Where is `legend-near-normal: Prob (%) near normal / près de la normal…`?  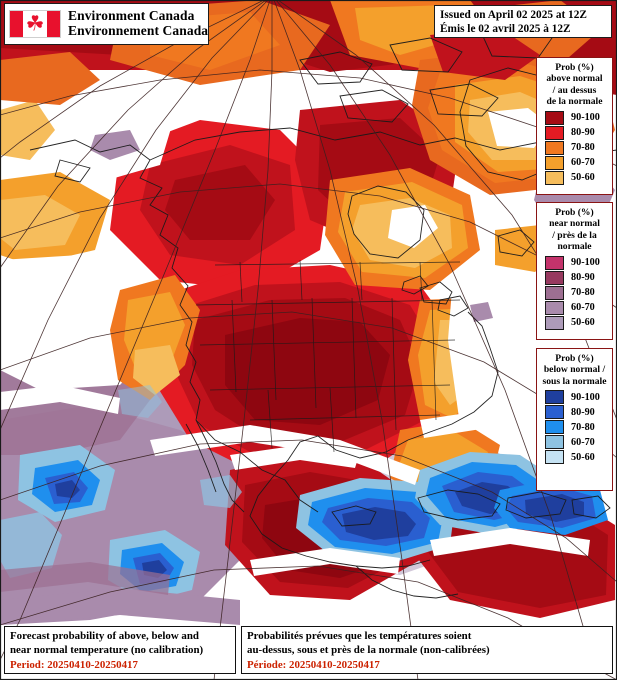 legend-near-normal: Prob (%) near normal / près de la normal… is located at coordinates (574, 271).